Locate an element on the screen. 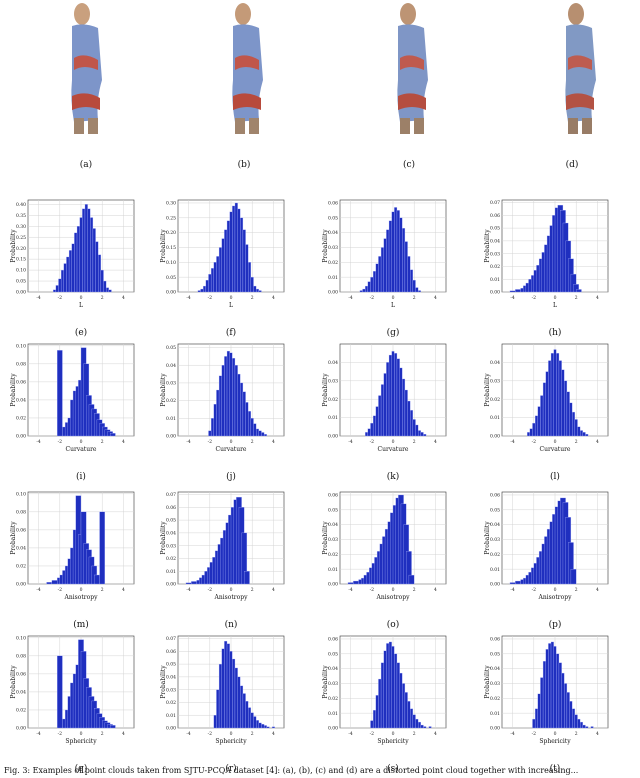 The height and width of the screenshot is (778, 640). y-tick-label: 0.20 is located at coordinates (171, 233).